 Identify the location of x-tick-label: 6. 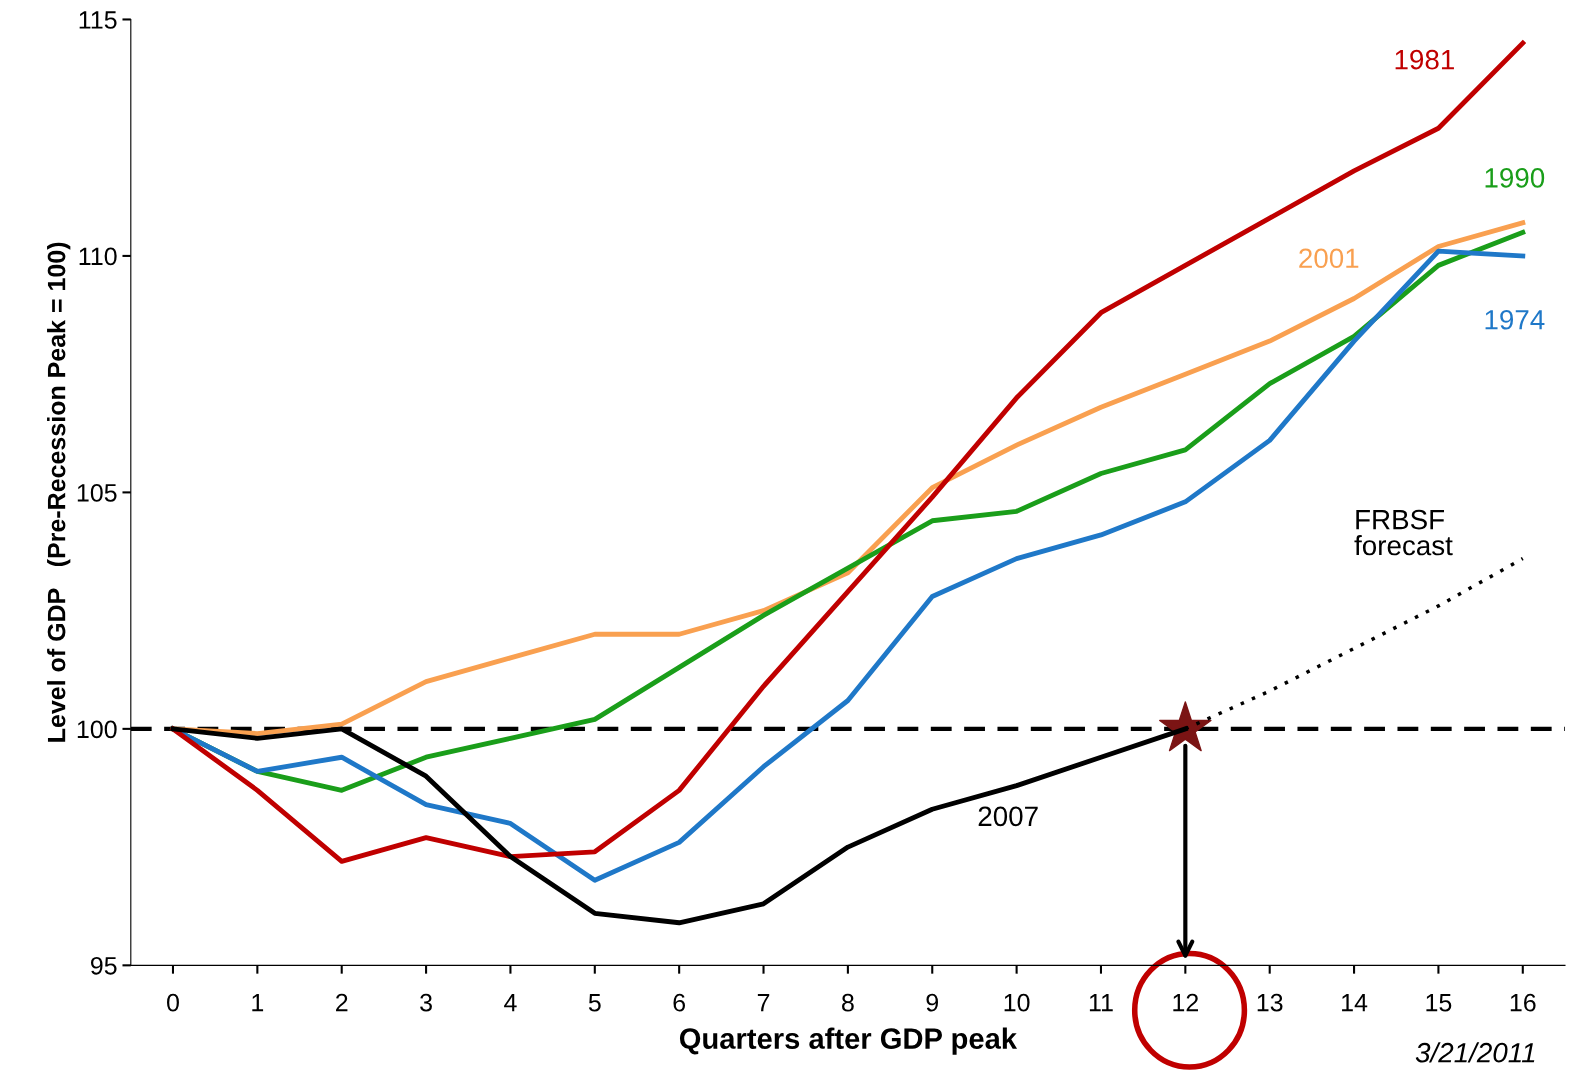
(679, 1002).